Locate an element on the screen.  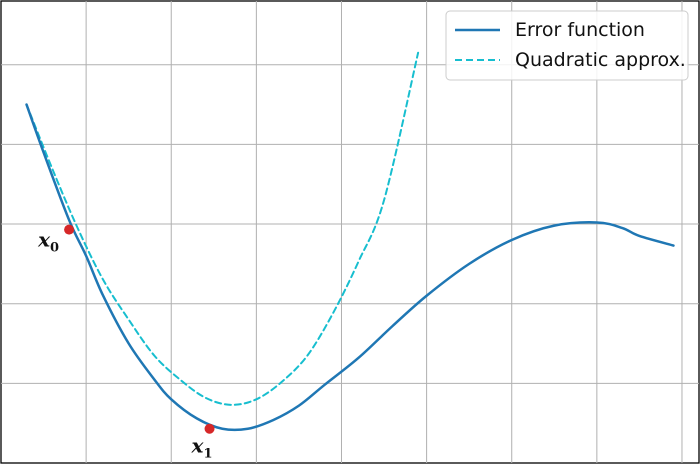
point-label-x0: x0 is located at coordinates (48, 242).